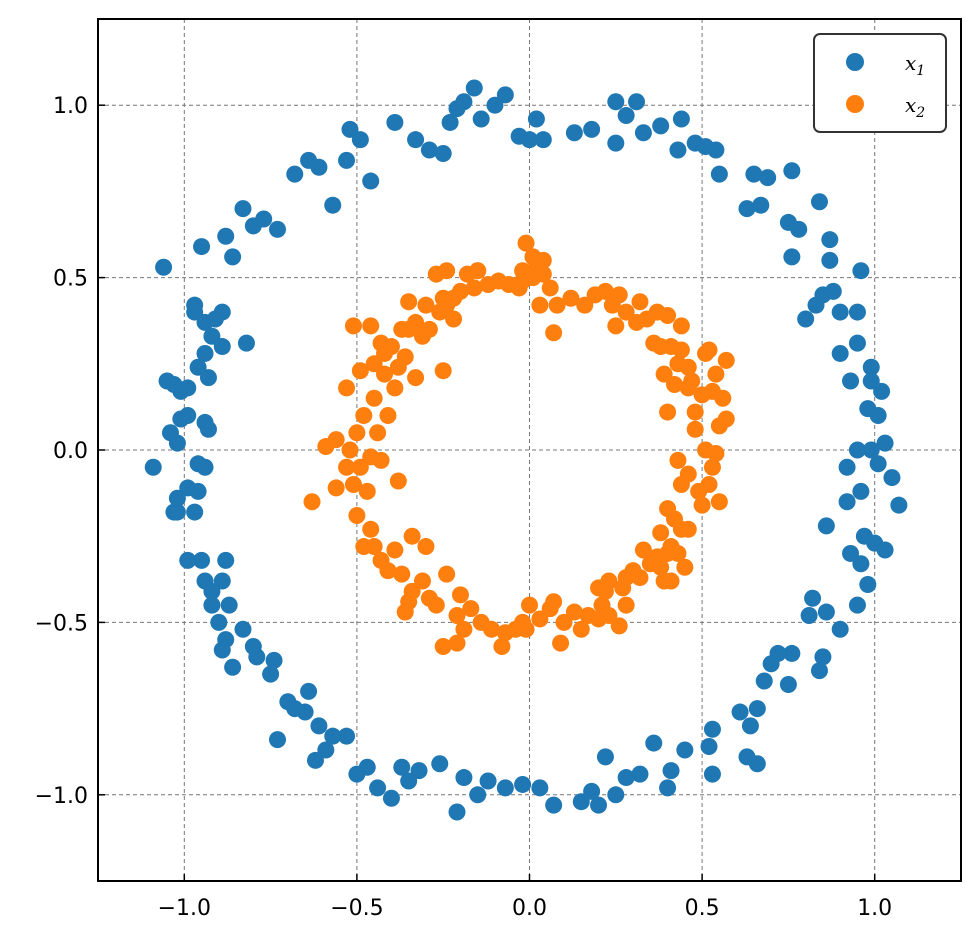 The width and height of the screenshot is (979, 940). Describe the element at coordinates (915, 65) in the screenshot. I see `legend-label-x1: x1` at that location.